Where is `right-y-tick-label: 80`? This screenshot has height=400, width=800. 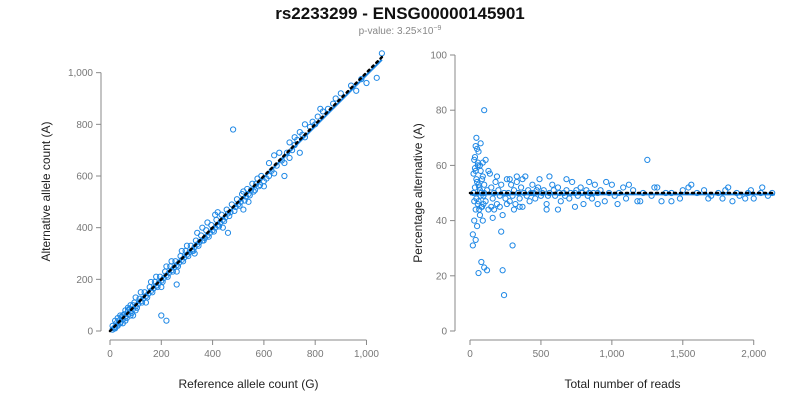
right-y-tick-label: 80 is located at coordinates (442, 111).